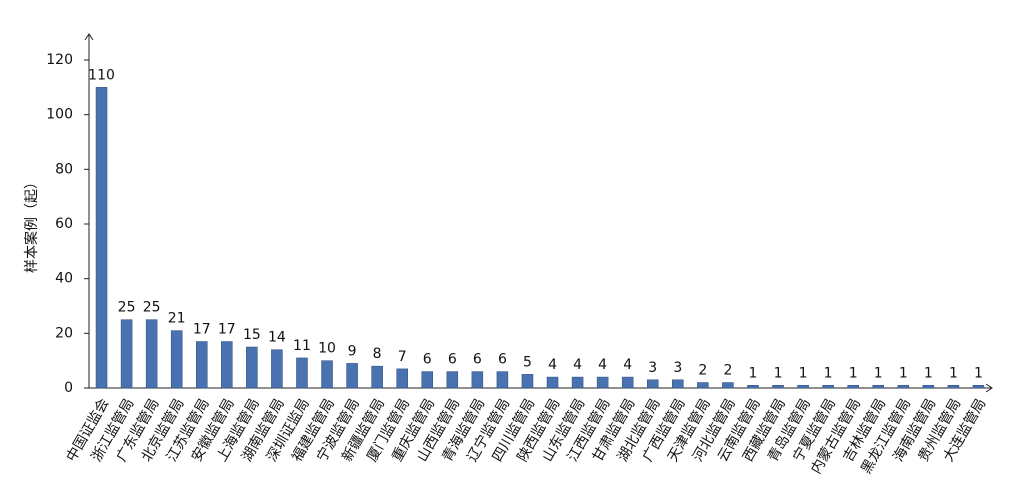  I want to click on y-tick-label: 120, so click(59, 60).